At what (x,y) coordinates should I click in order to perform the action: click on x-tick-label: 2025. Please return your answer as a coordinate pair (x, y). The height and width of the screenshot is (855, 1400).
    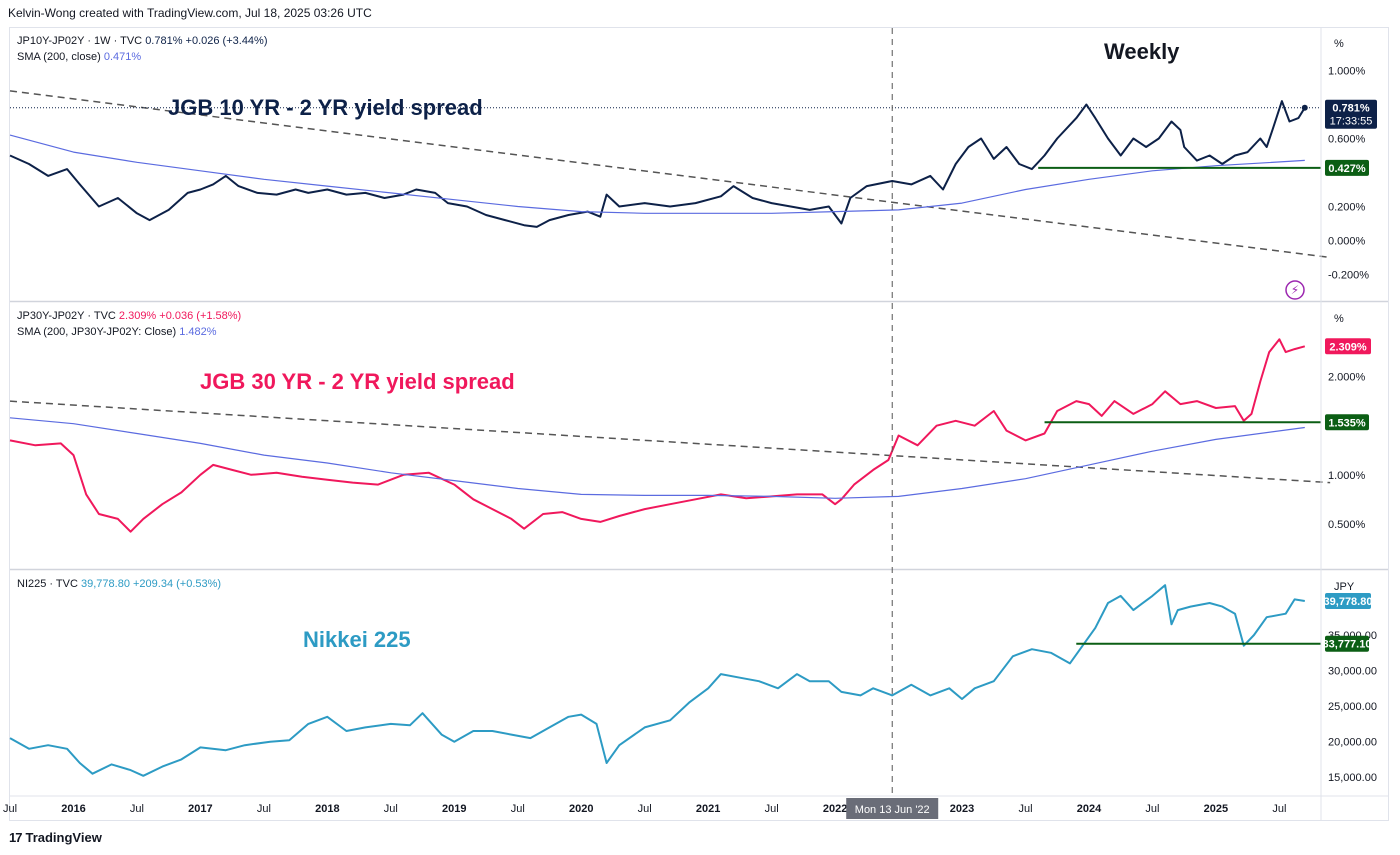
    Looking at the image, I should click on (1216, 809).